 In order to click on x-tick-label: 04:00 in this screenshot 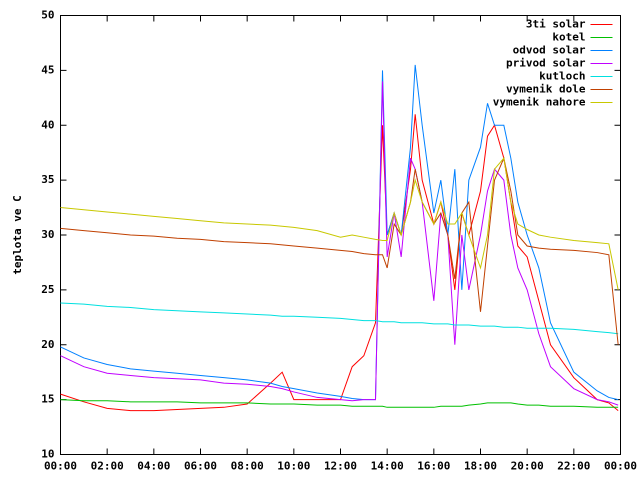, I will do `click(153, 466)`.